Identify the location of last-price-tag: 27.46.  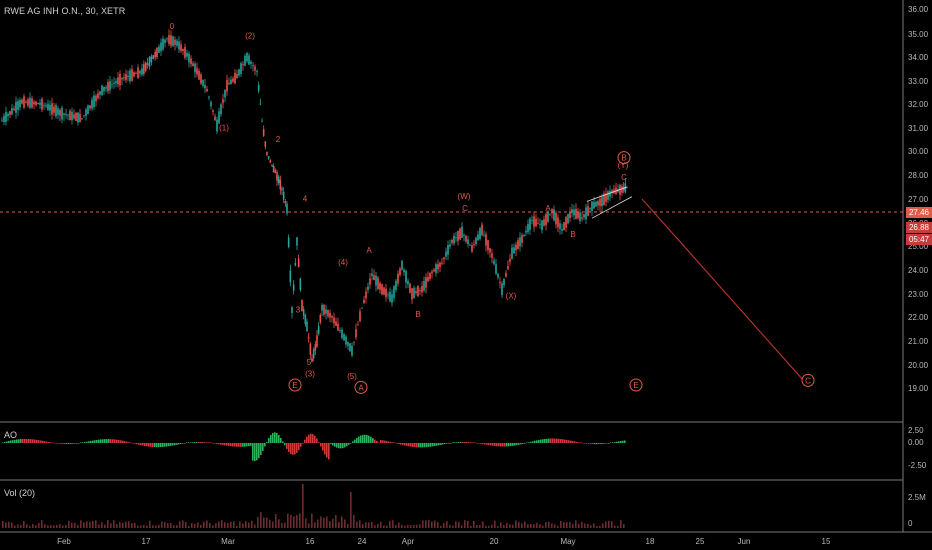
(919, 212).